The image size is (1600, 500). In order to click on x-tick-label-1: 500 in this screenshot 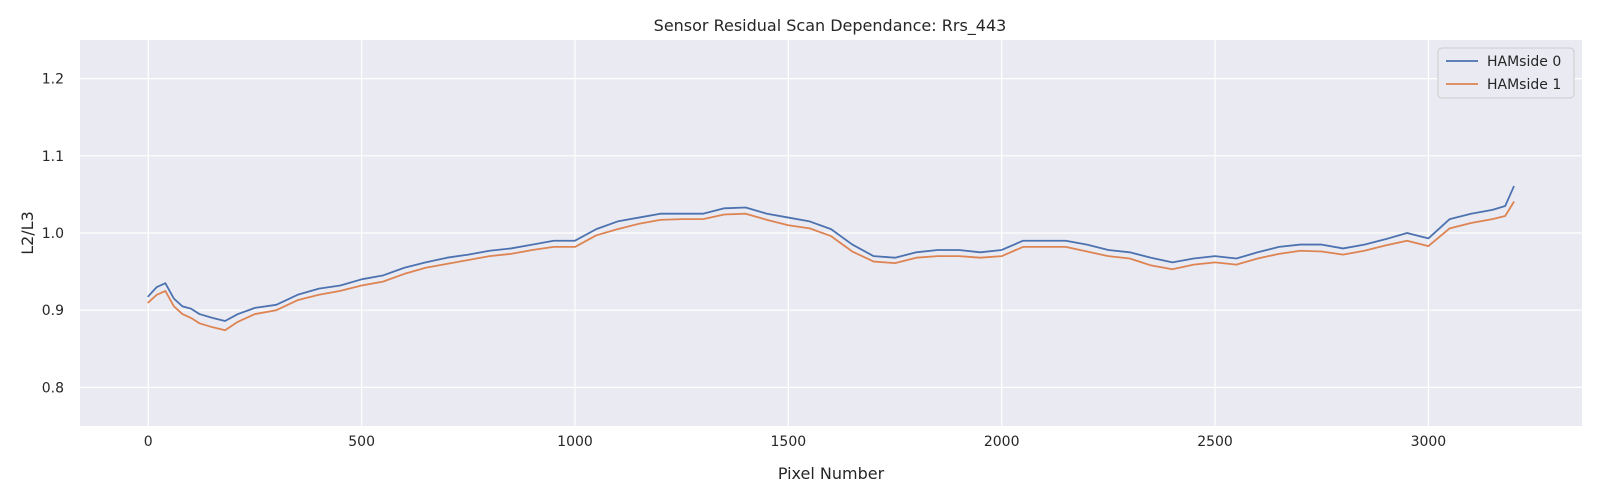, I will do `click(361, 442)`.